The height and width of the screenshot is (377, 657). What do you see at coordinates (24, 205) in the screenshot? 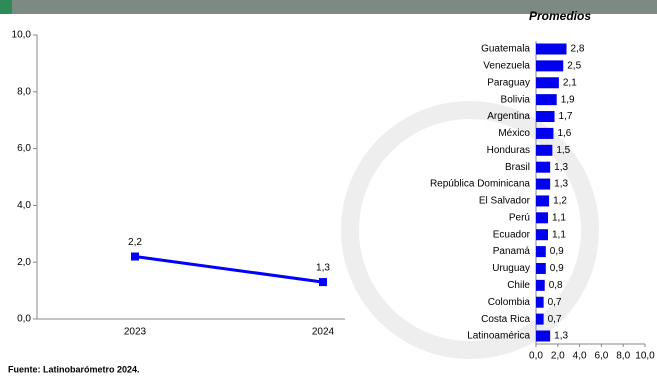
I see `y-tick-label: 4,0` at bounding box center [24, 205].